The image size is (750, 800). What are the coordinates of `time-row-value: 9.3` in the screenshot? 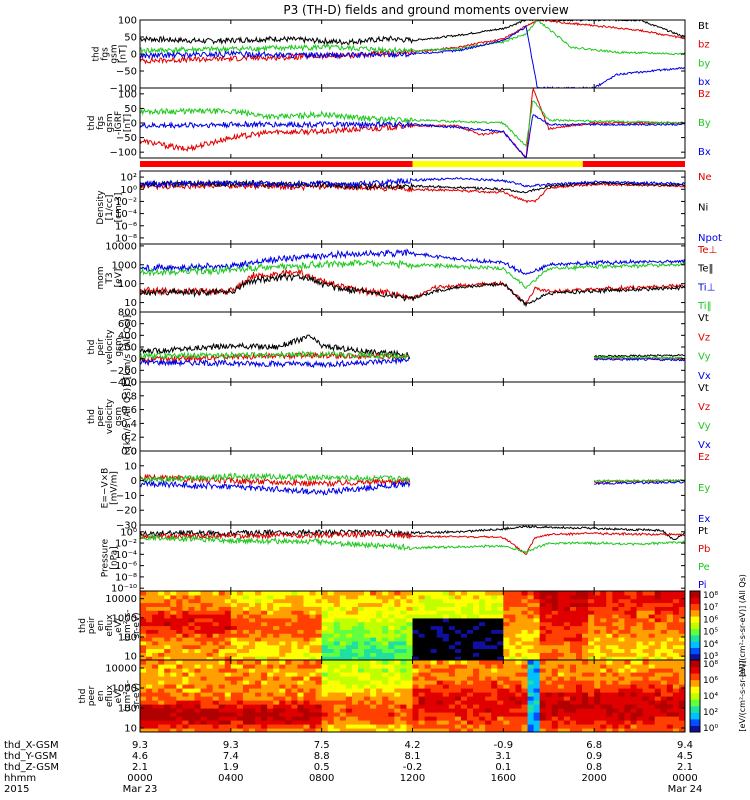 It's located at (140, 745).